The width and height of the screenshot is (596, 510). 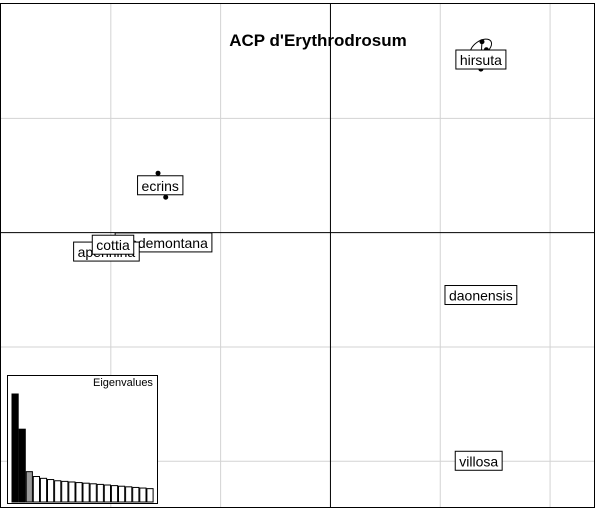 I want to click on group-label-text: ecrins, so click(x=160, y=186).